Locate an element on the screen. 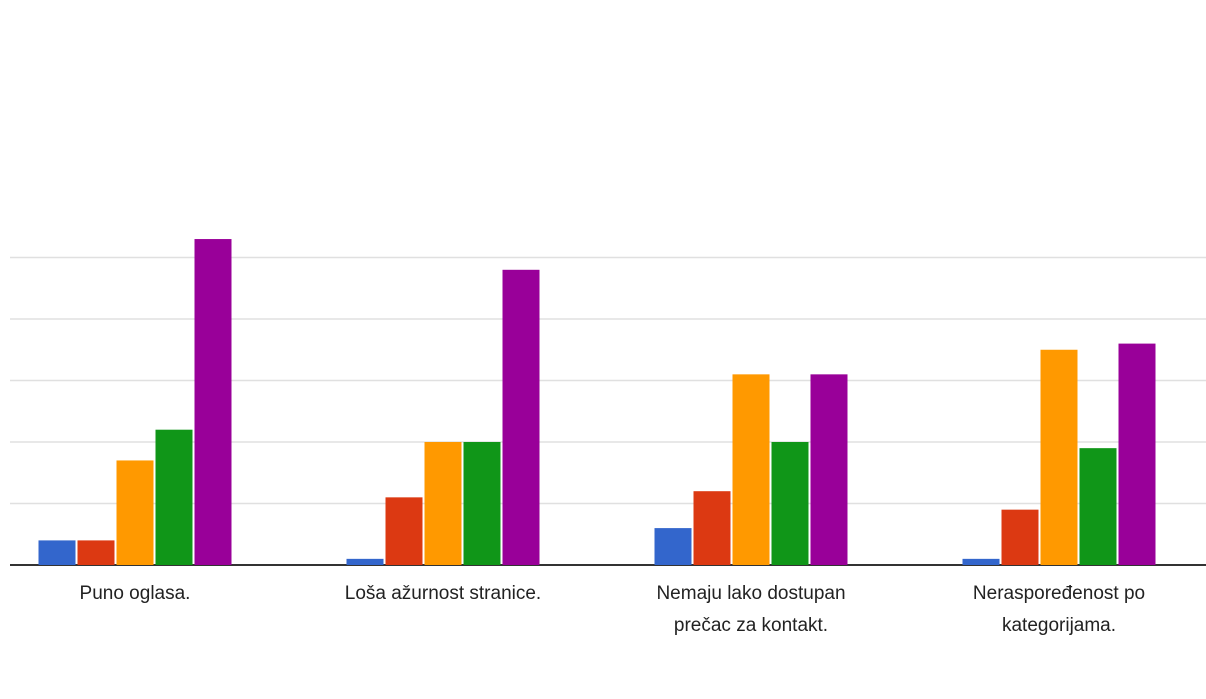  x-tick-label: Puno oglasa. is located at coordinates (135, 593).